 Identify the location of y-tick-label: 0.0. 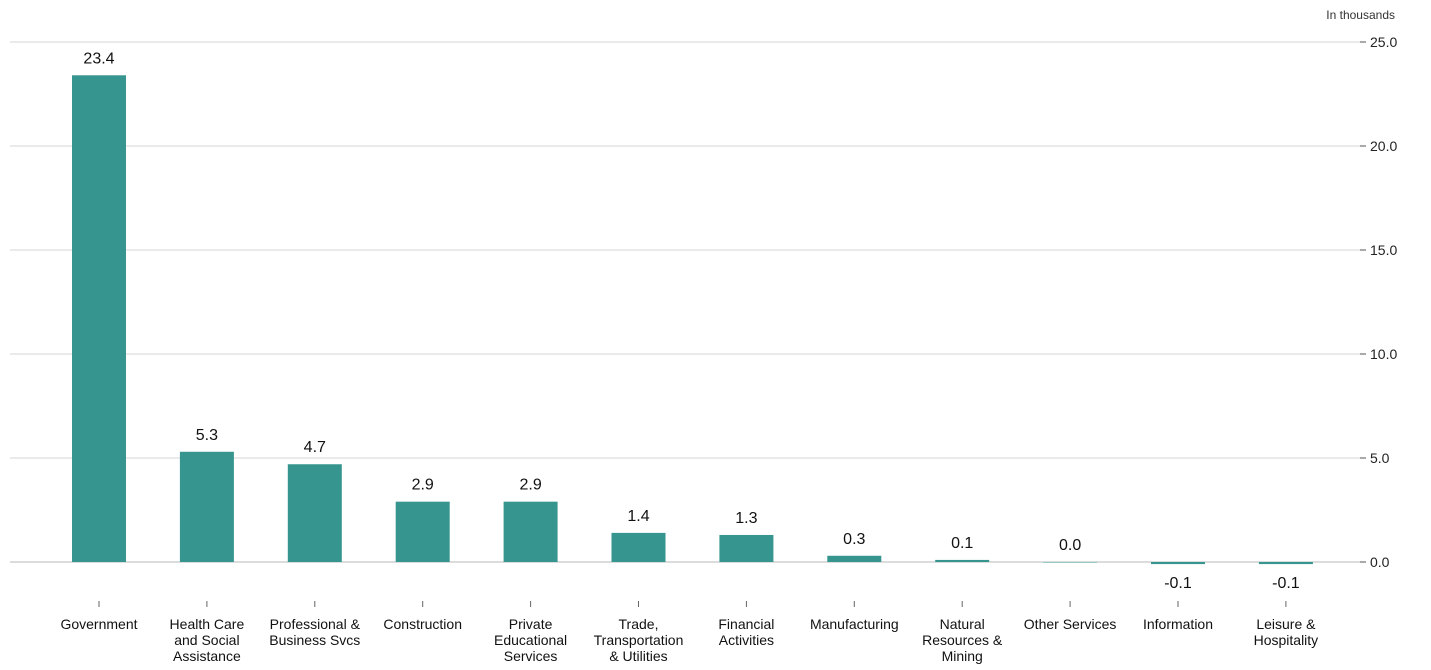
(1380, 562).